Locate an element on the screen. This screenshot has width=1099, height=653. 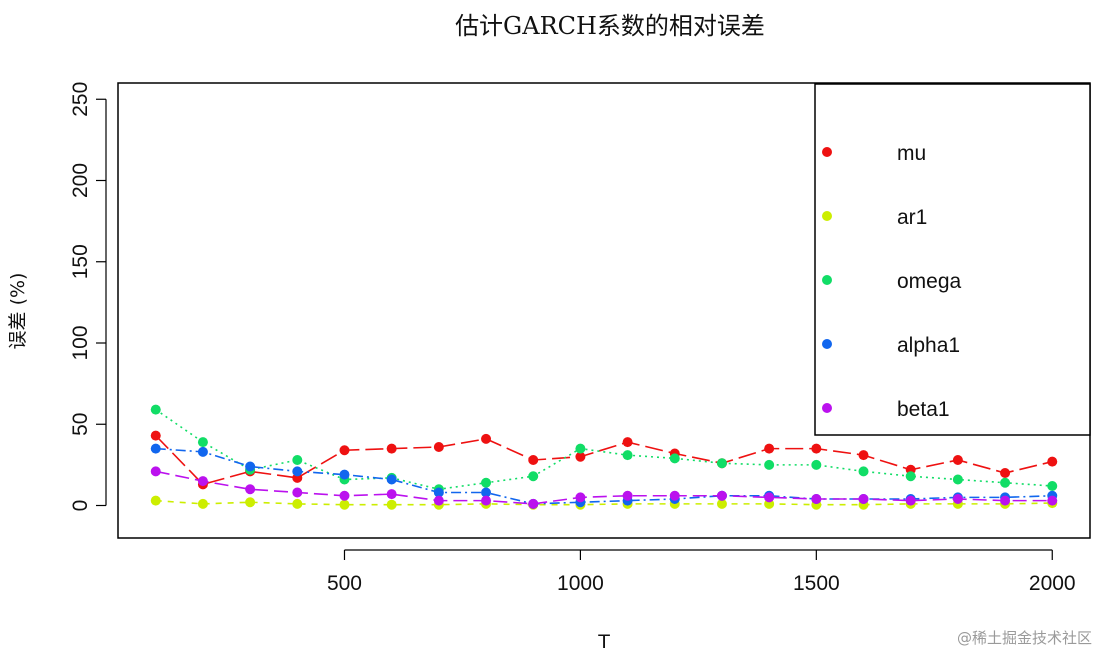
watermark: @稀土掘金技术社区 is located at coordinates (1024, 638).